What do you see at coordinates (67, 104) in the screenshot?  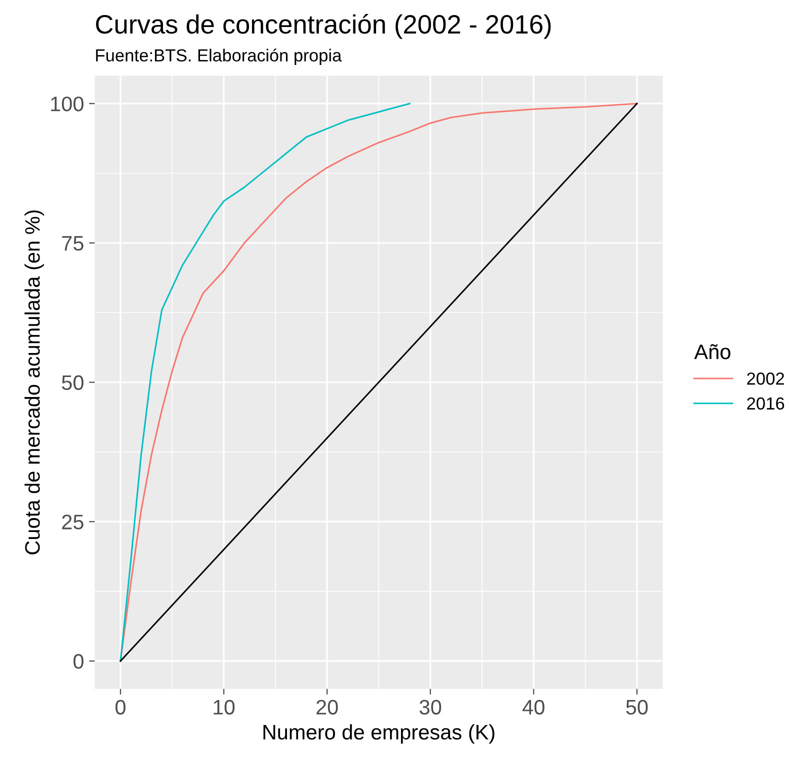 I see `y-tick-label: 100` at bounding box center [67, 104].